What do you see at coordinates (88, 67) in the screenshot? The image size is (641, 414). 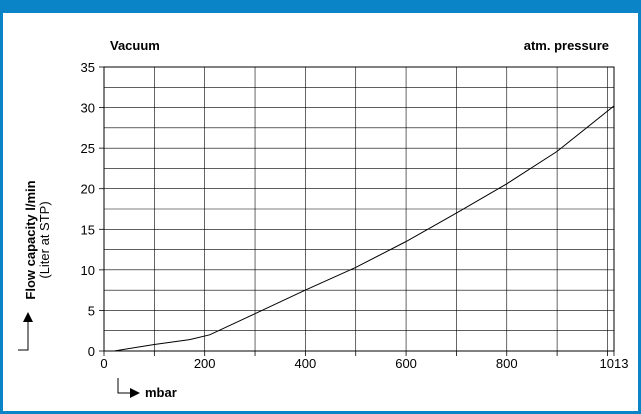 I see `y-tick-label: 35` at bounding box center [88, 67].